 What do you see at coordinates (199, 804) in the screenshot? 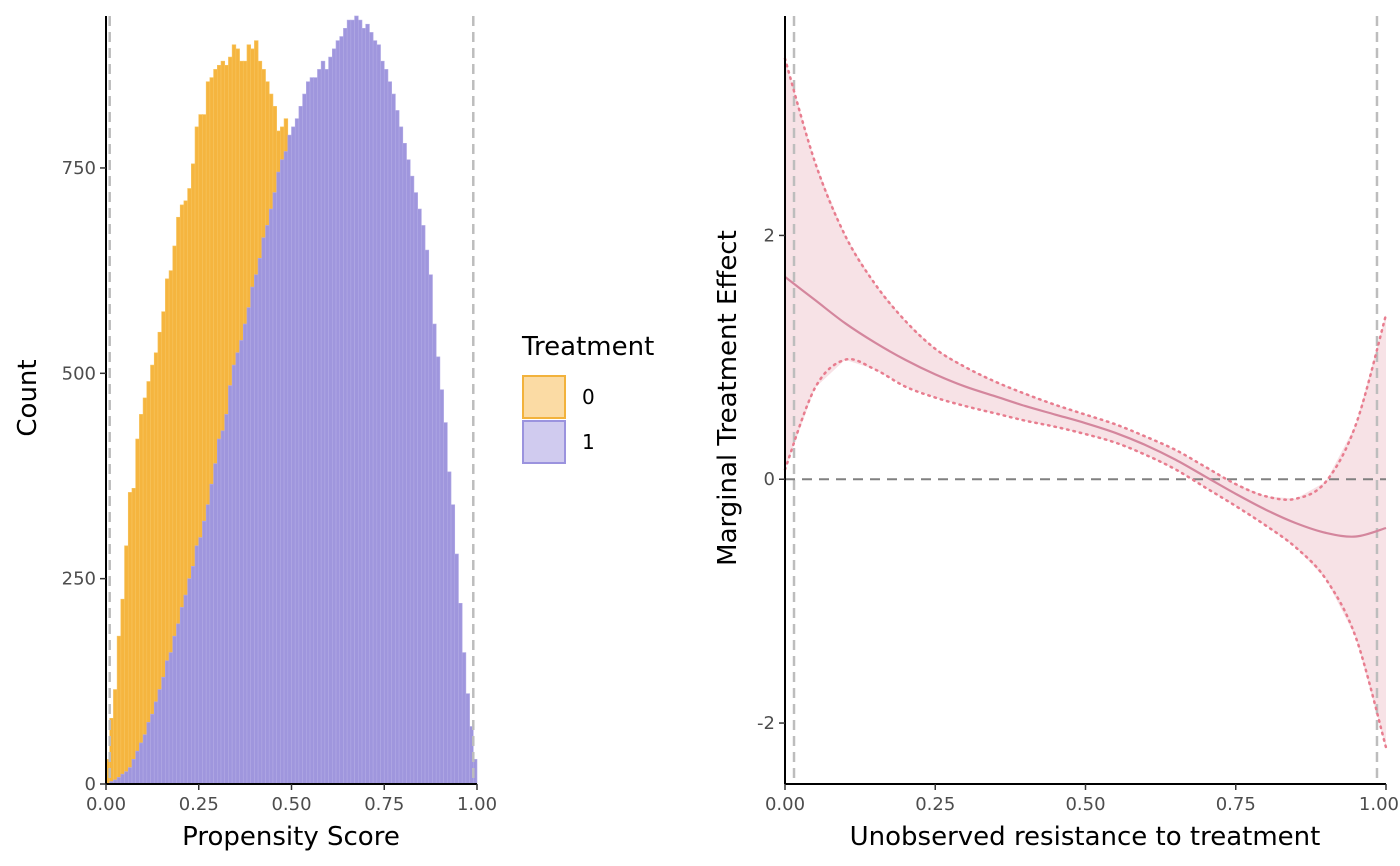
I see `histogram-x-tick-label: 0.25` at bounding box center [199, 804].